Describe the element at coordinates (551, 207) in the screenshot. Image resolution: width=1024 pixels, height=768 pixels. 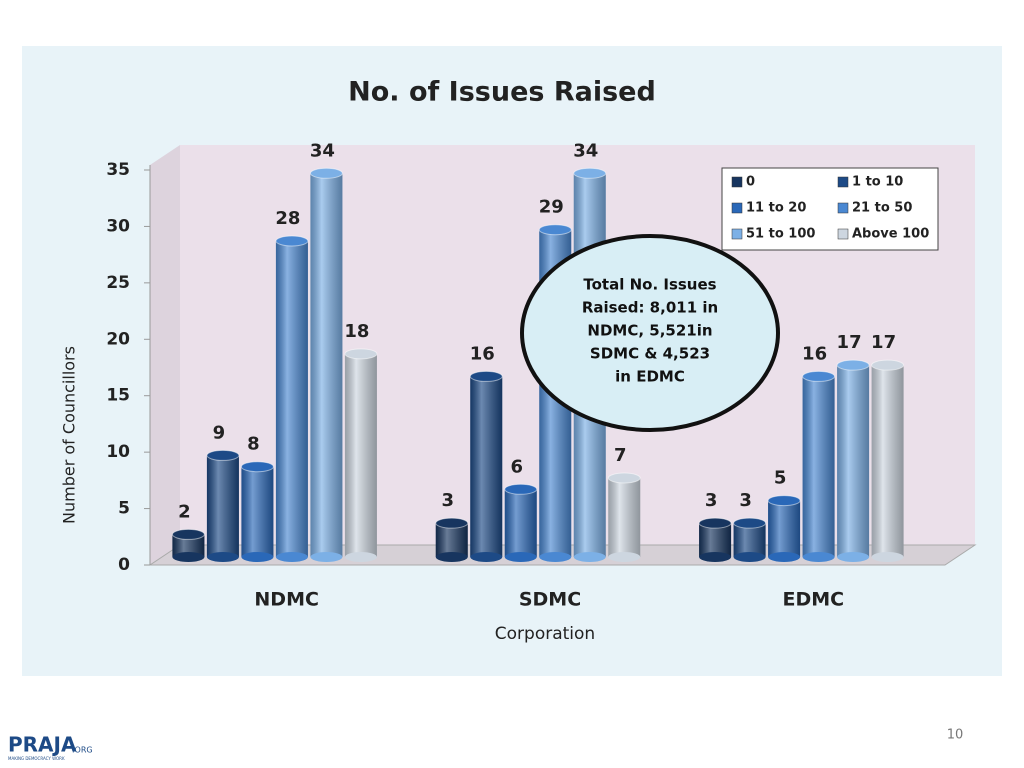
I see `value-label: 29` at that location.